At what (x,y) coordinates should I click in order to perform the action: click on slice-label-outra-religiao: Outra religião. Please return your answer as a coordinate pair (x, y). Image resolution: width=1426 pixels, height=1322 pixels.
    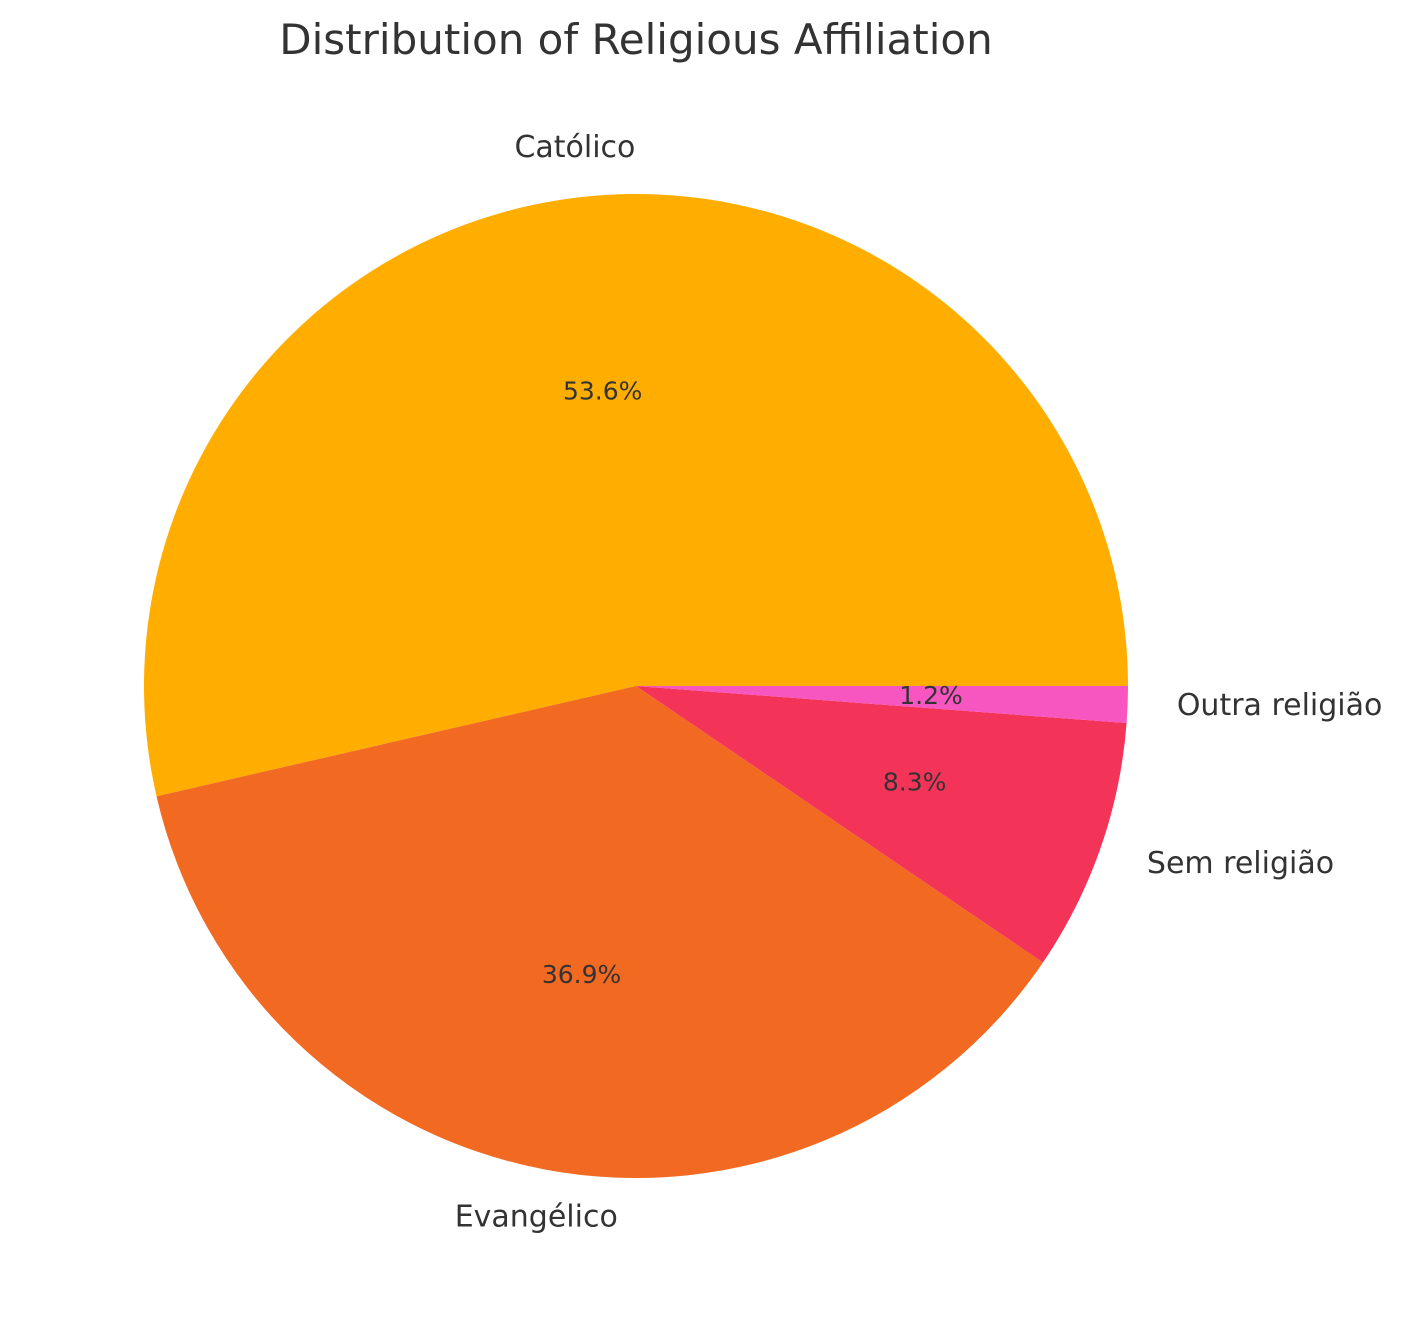
    Looking at the image, I should click on (1280, 705).